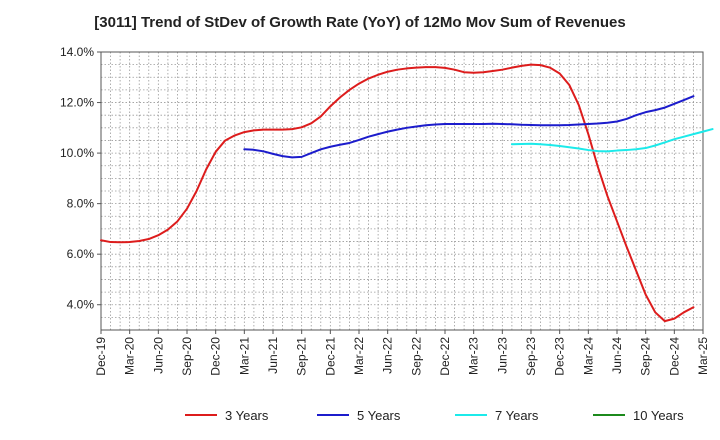  I want to click on x-tick-label: Dec-22, so click(445, 356).